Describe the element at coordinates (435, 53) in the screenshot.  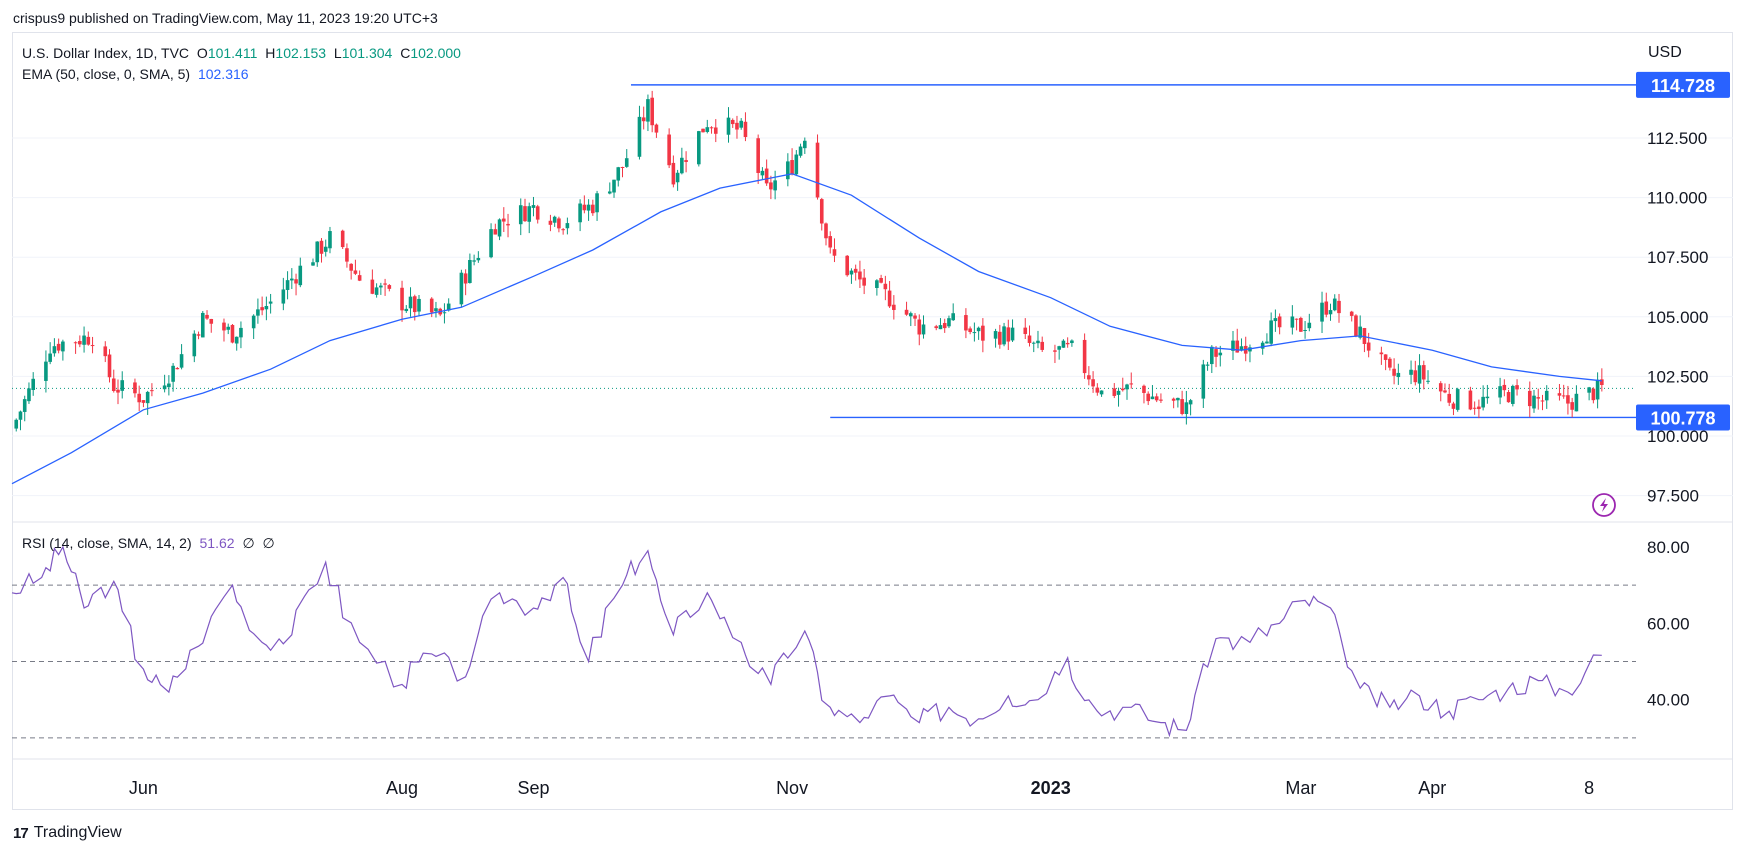
I see `close-value: 102.000` at that location.